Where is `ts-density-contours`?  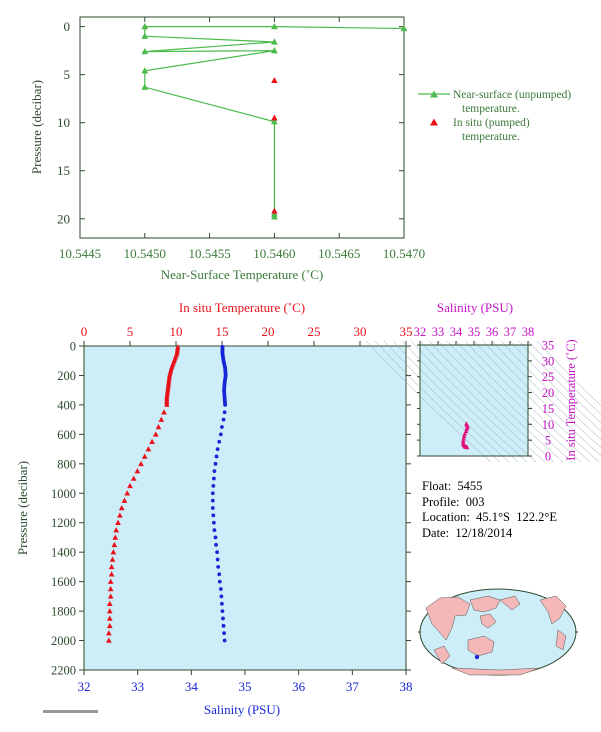
ts-density-contours is located at coordinates (483, 401).